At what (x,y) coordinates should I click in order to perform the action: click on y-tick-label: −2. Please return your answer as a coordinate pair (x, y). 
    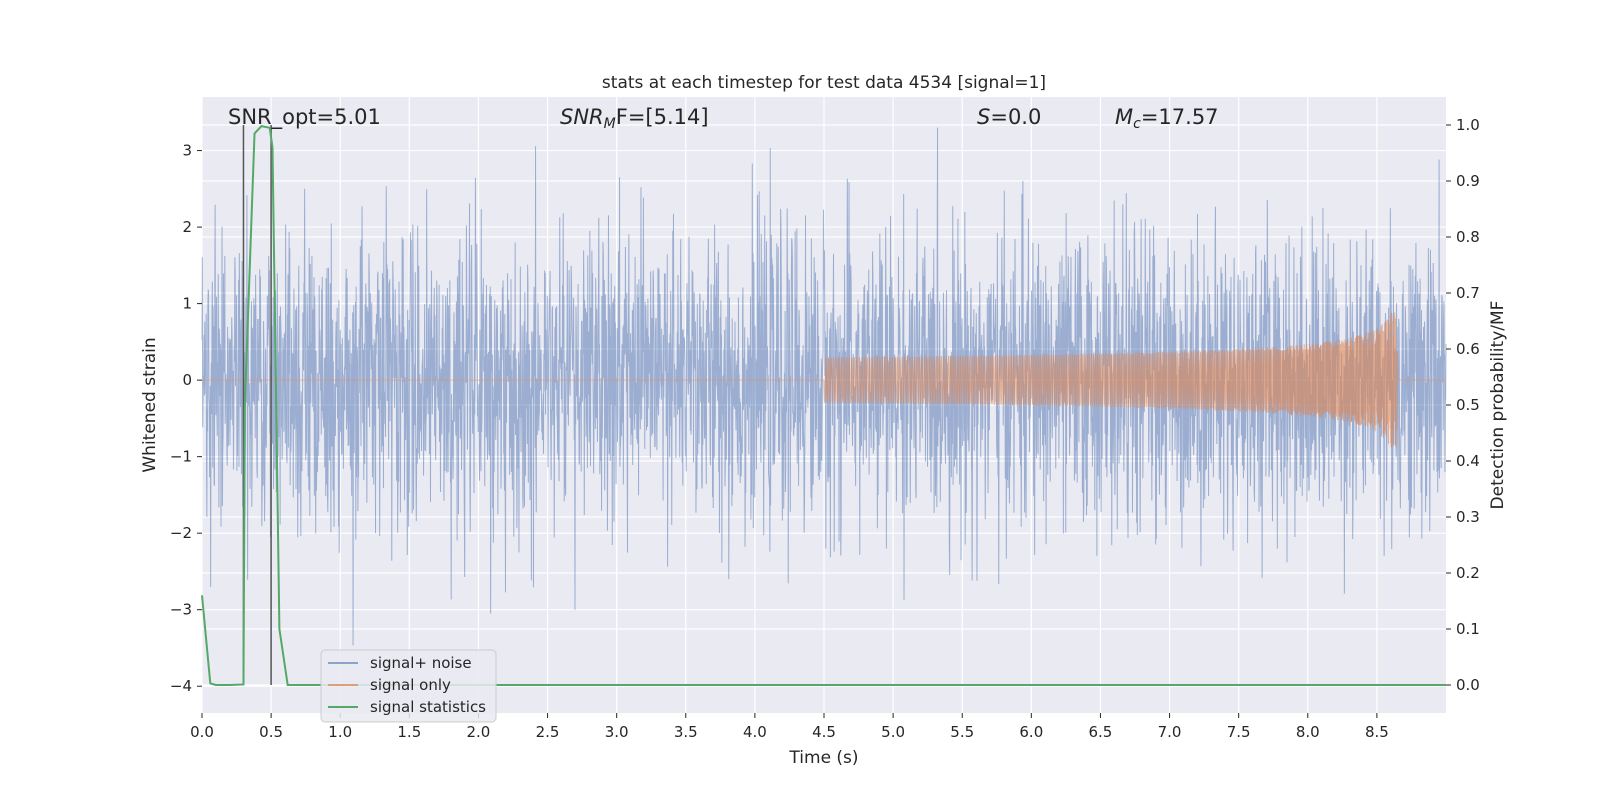
    Looking at the image, I should click on (181, 533).